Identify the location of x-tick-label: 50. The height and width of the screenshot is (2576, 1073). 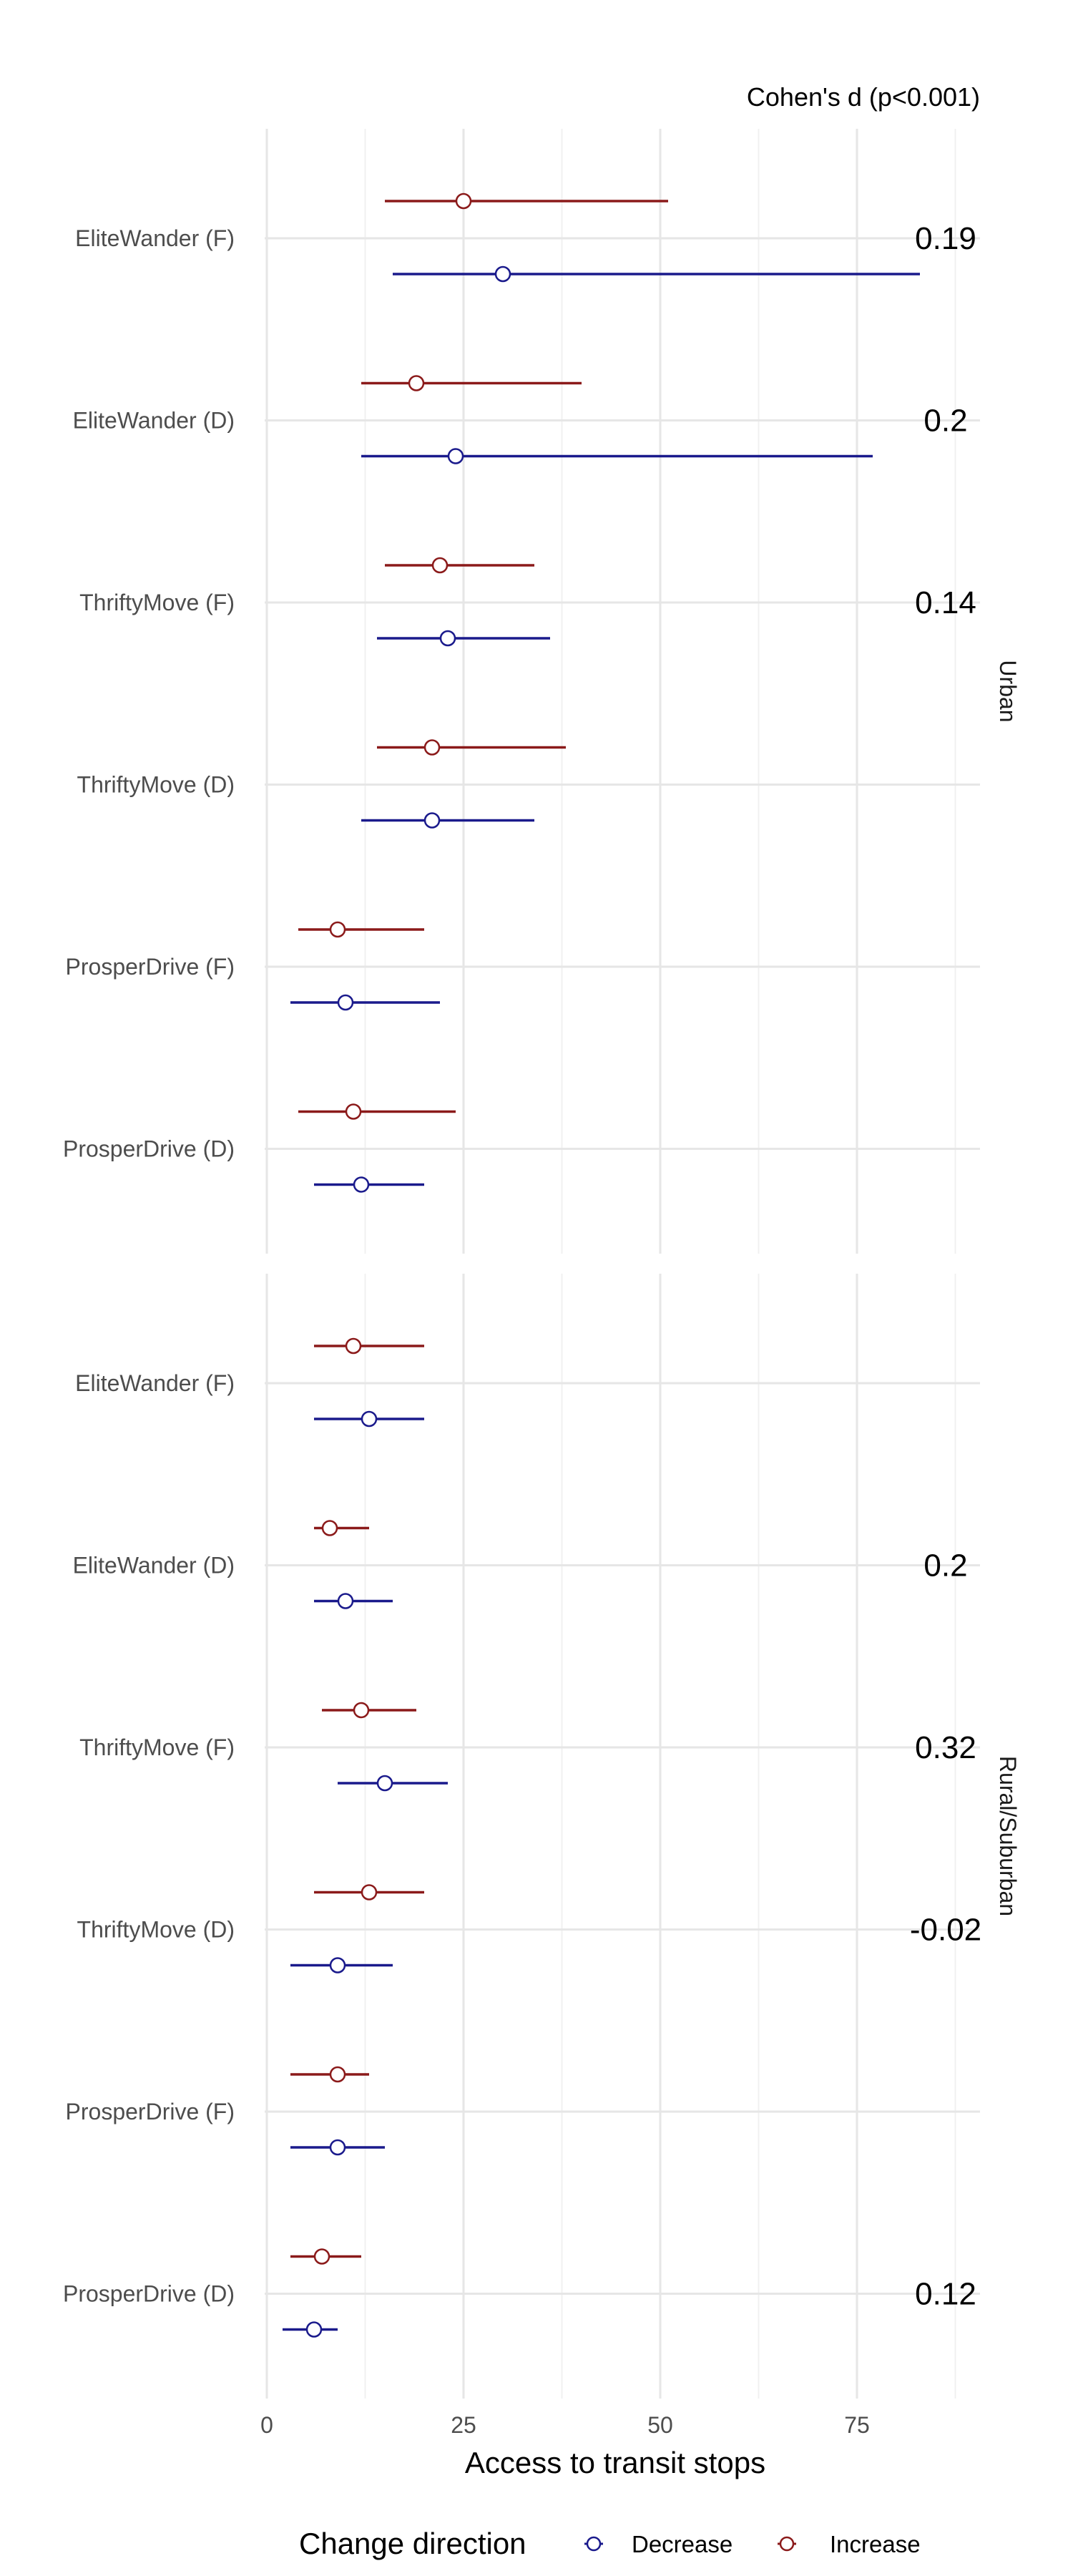
(660, 2425).